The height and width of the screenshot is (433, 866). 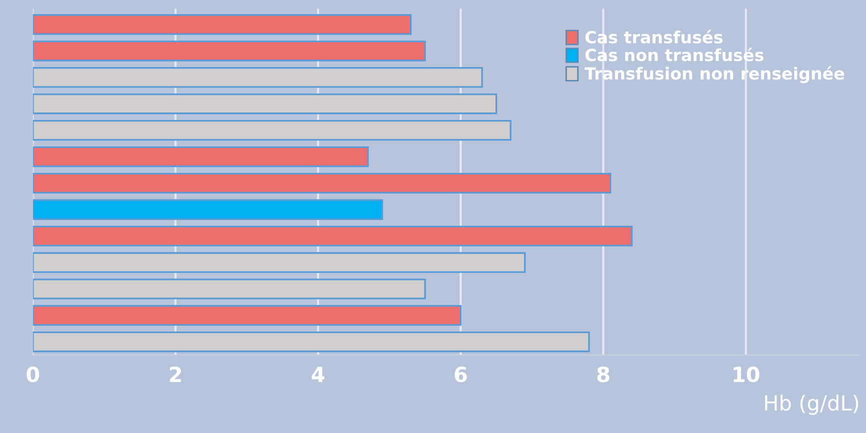 I want to click on x-tick-label: 4, so click(x=318, y=374).